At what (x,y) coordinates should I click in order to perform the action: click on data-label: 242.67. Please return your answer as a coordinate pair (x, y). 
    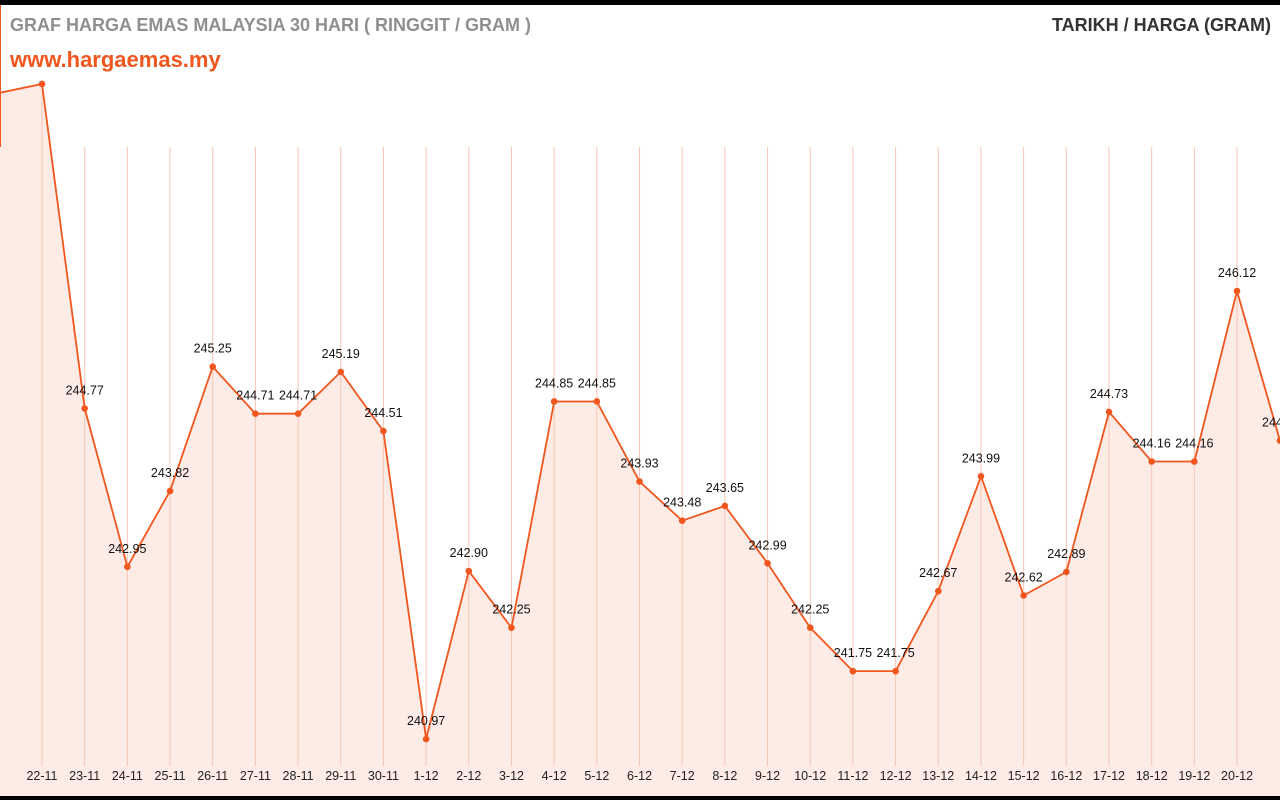
    Looking at the image, I should click on (938, 573).